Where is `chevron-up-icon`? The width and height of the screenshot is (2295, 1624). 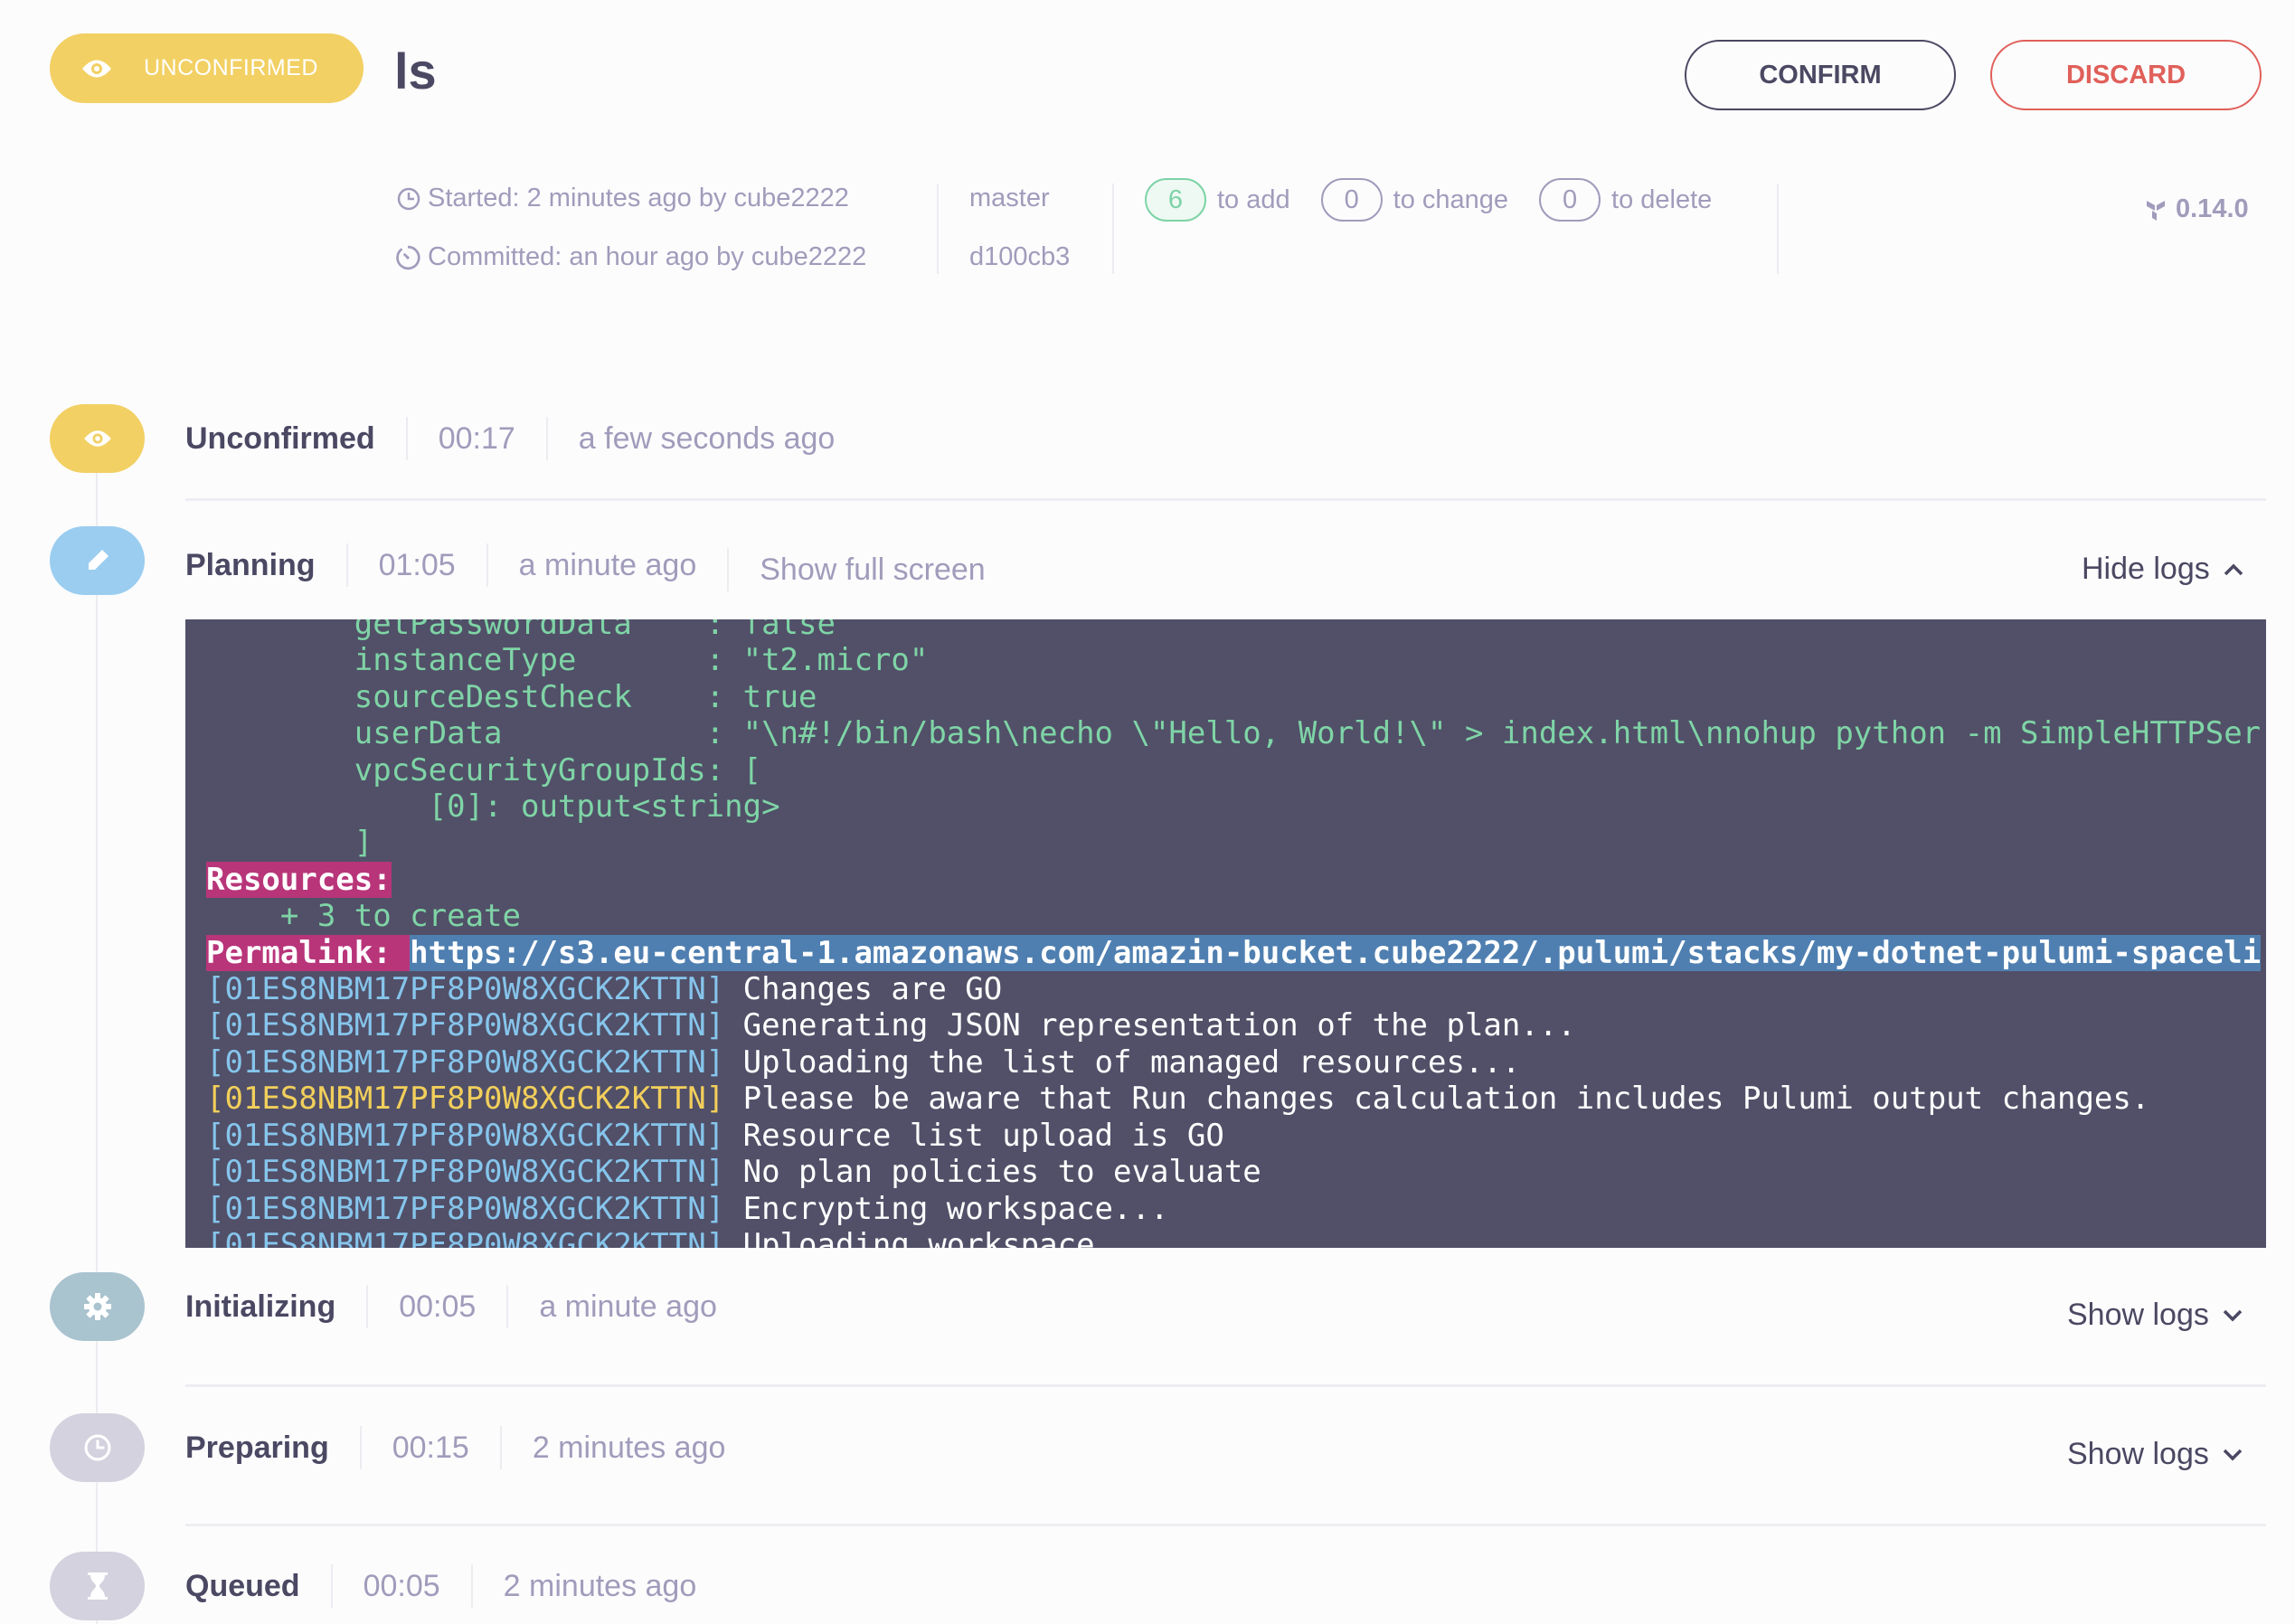 chevron-up-icon is located at coordinates (2233, 569).